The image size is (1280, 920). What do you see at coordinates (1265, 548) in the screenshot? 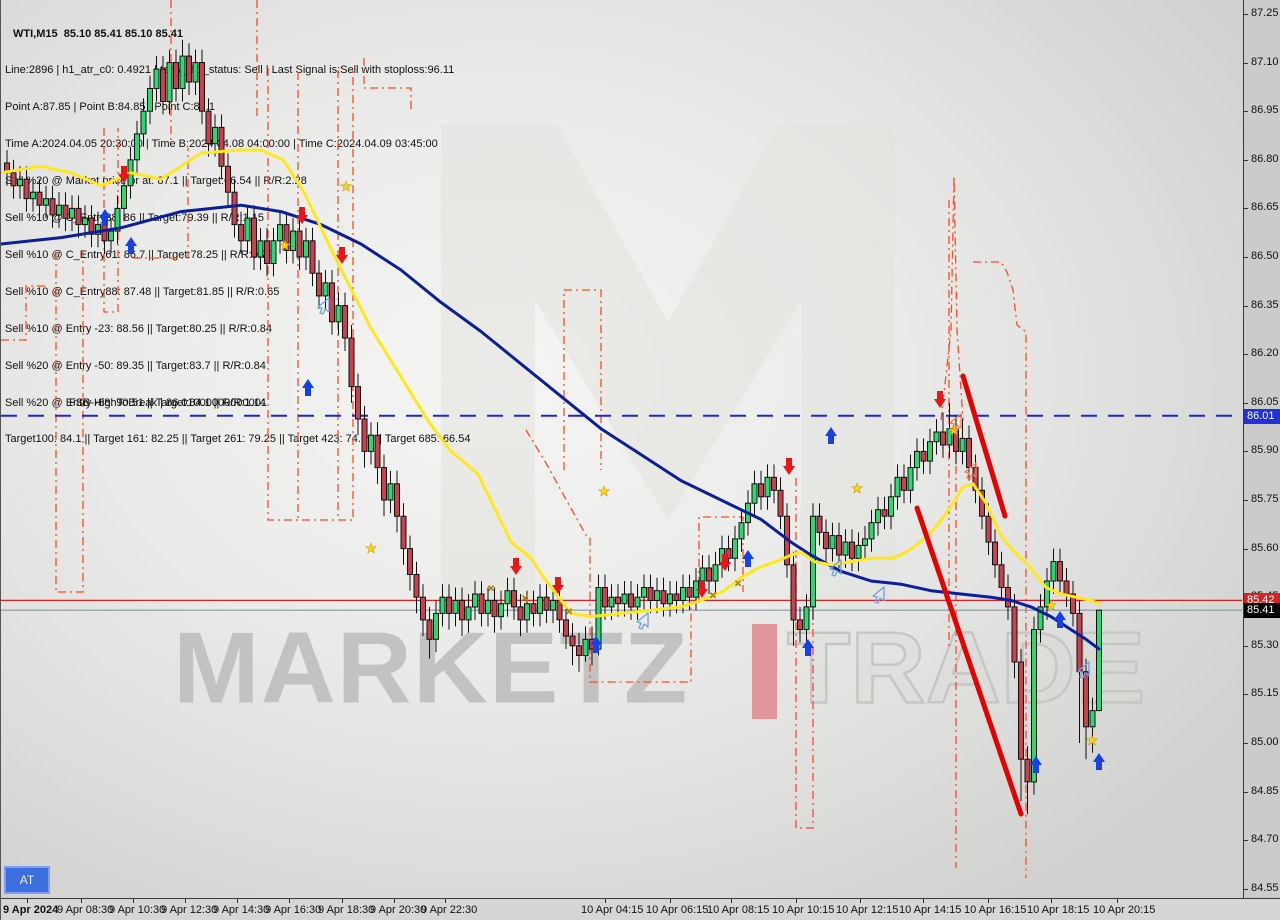
I see `price-axis-label: 85.60` at bounding box center [1265, 548].